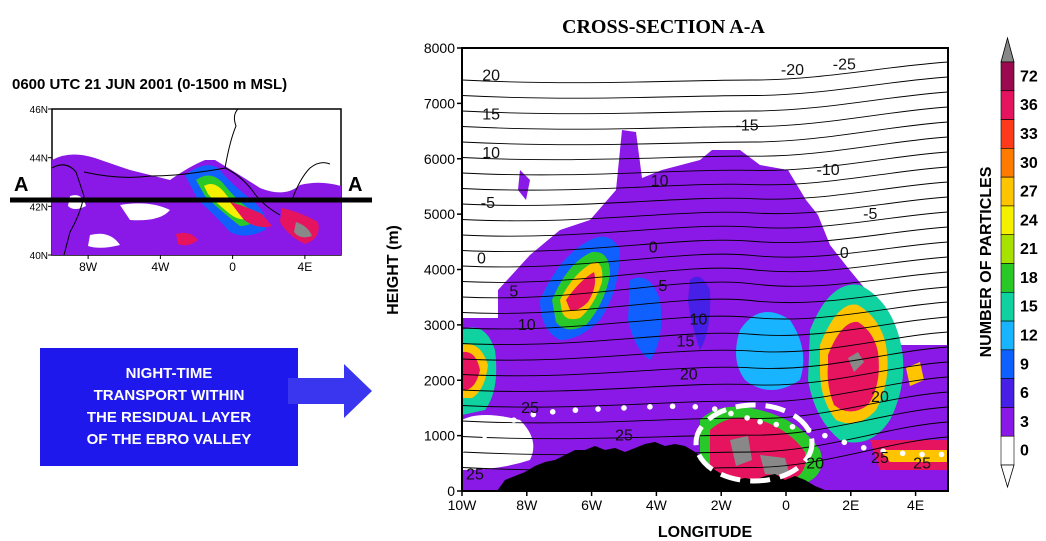  Describe the element at coordinates (747, 126) in the screenshot. I see `contour-label: -15` at that location.